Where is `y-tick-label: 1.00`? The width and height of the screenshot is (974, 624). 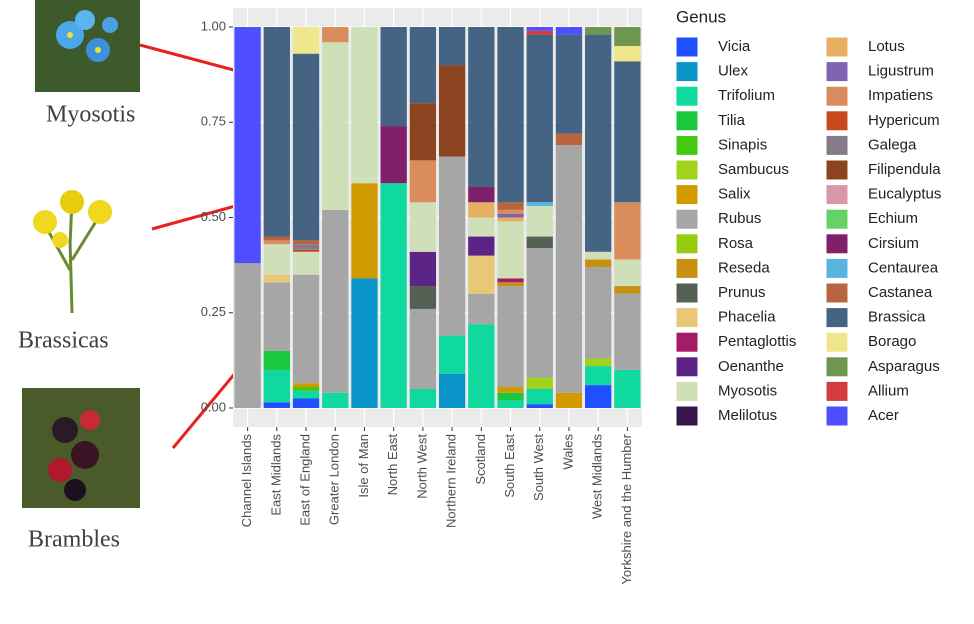
y-tick-label: 1.00 is located at coordinates (213, 25).